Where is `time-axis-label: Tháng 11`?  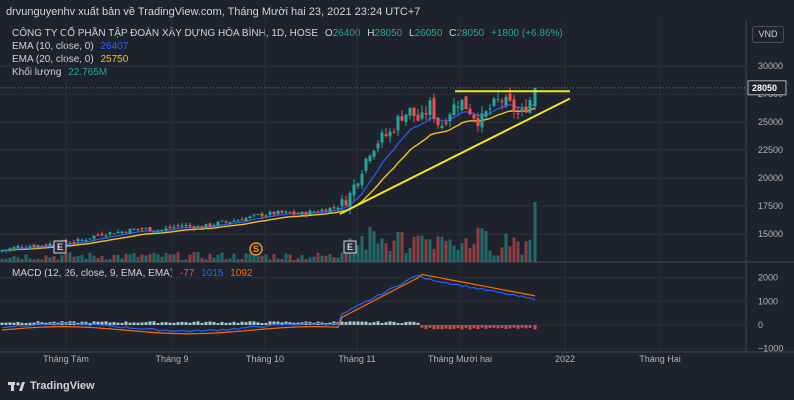 time-axis-label: Tháng 11 is located at coordinates (356, 359).